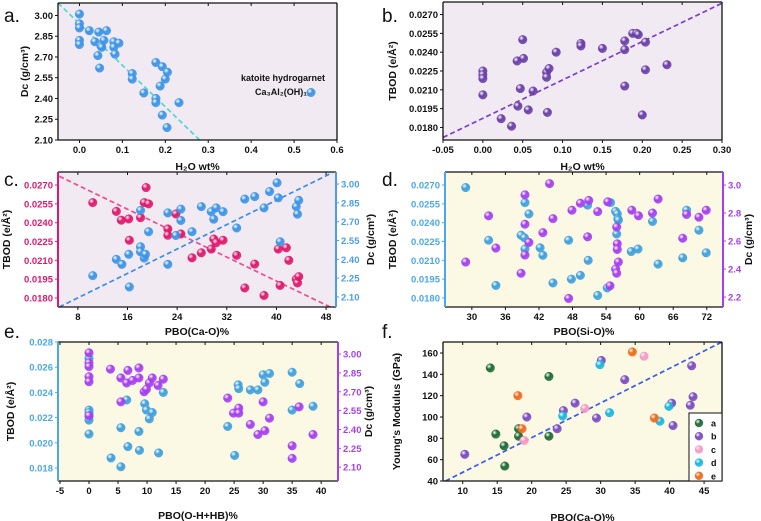  What do you see at coordinates (41, 343) in the screenshot?
I see `y-tick-label: 0.028` at bounding box center [41, 343].